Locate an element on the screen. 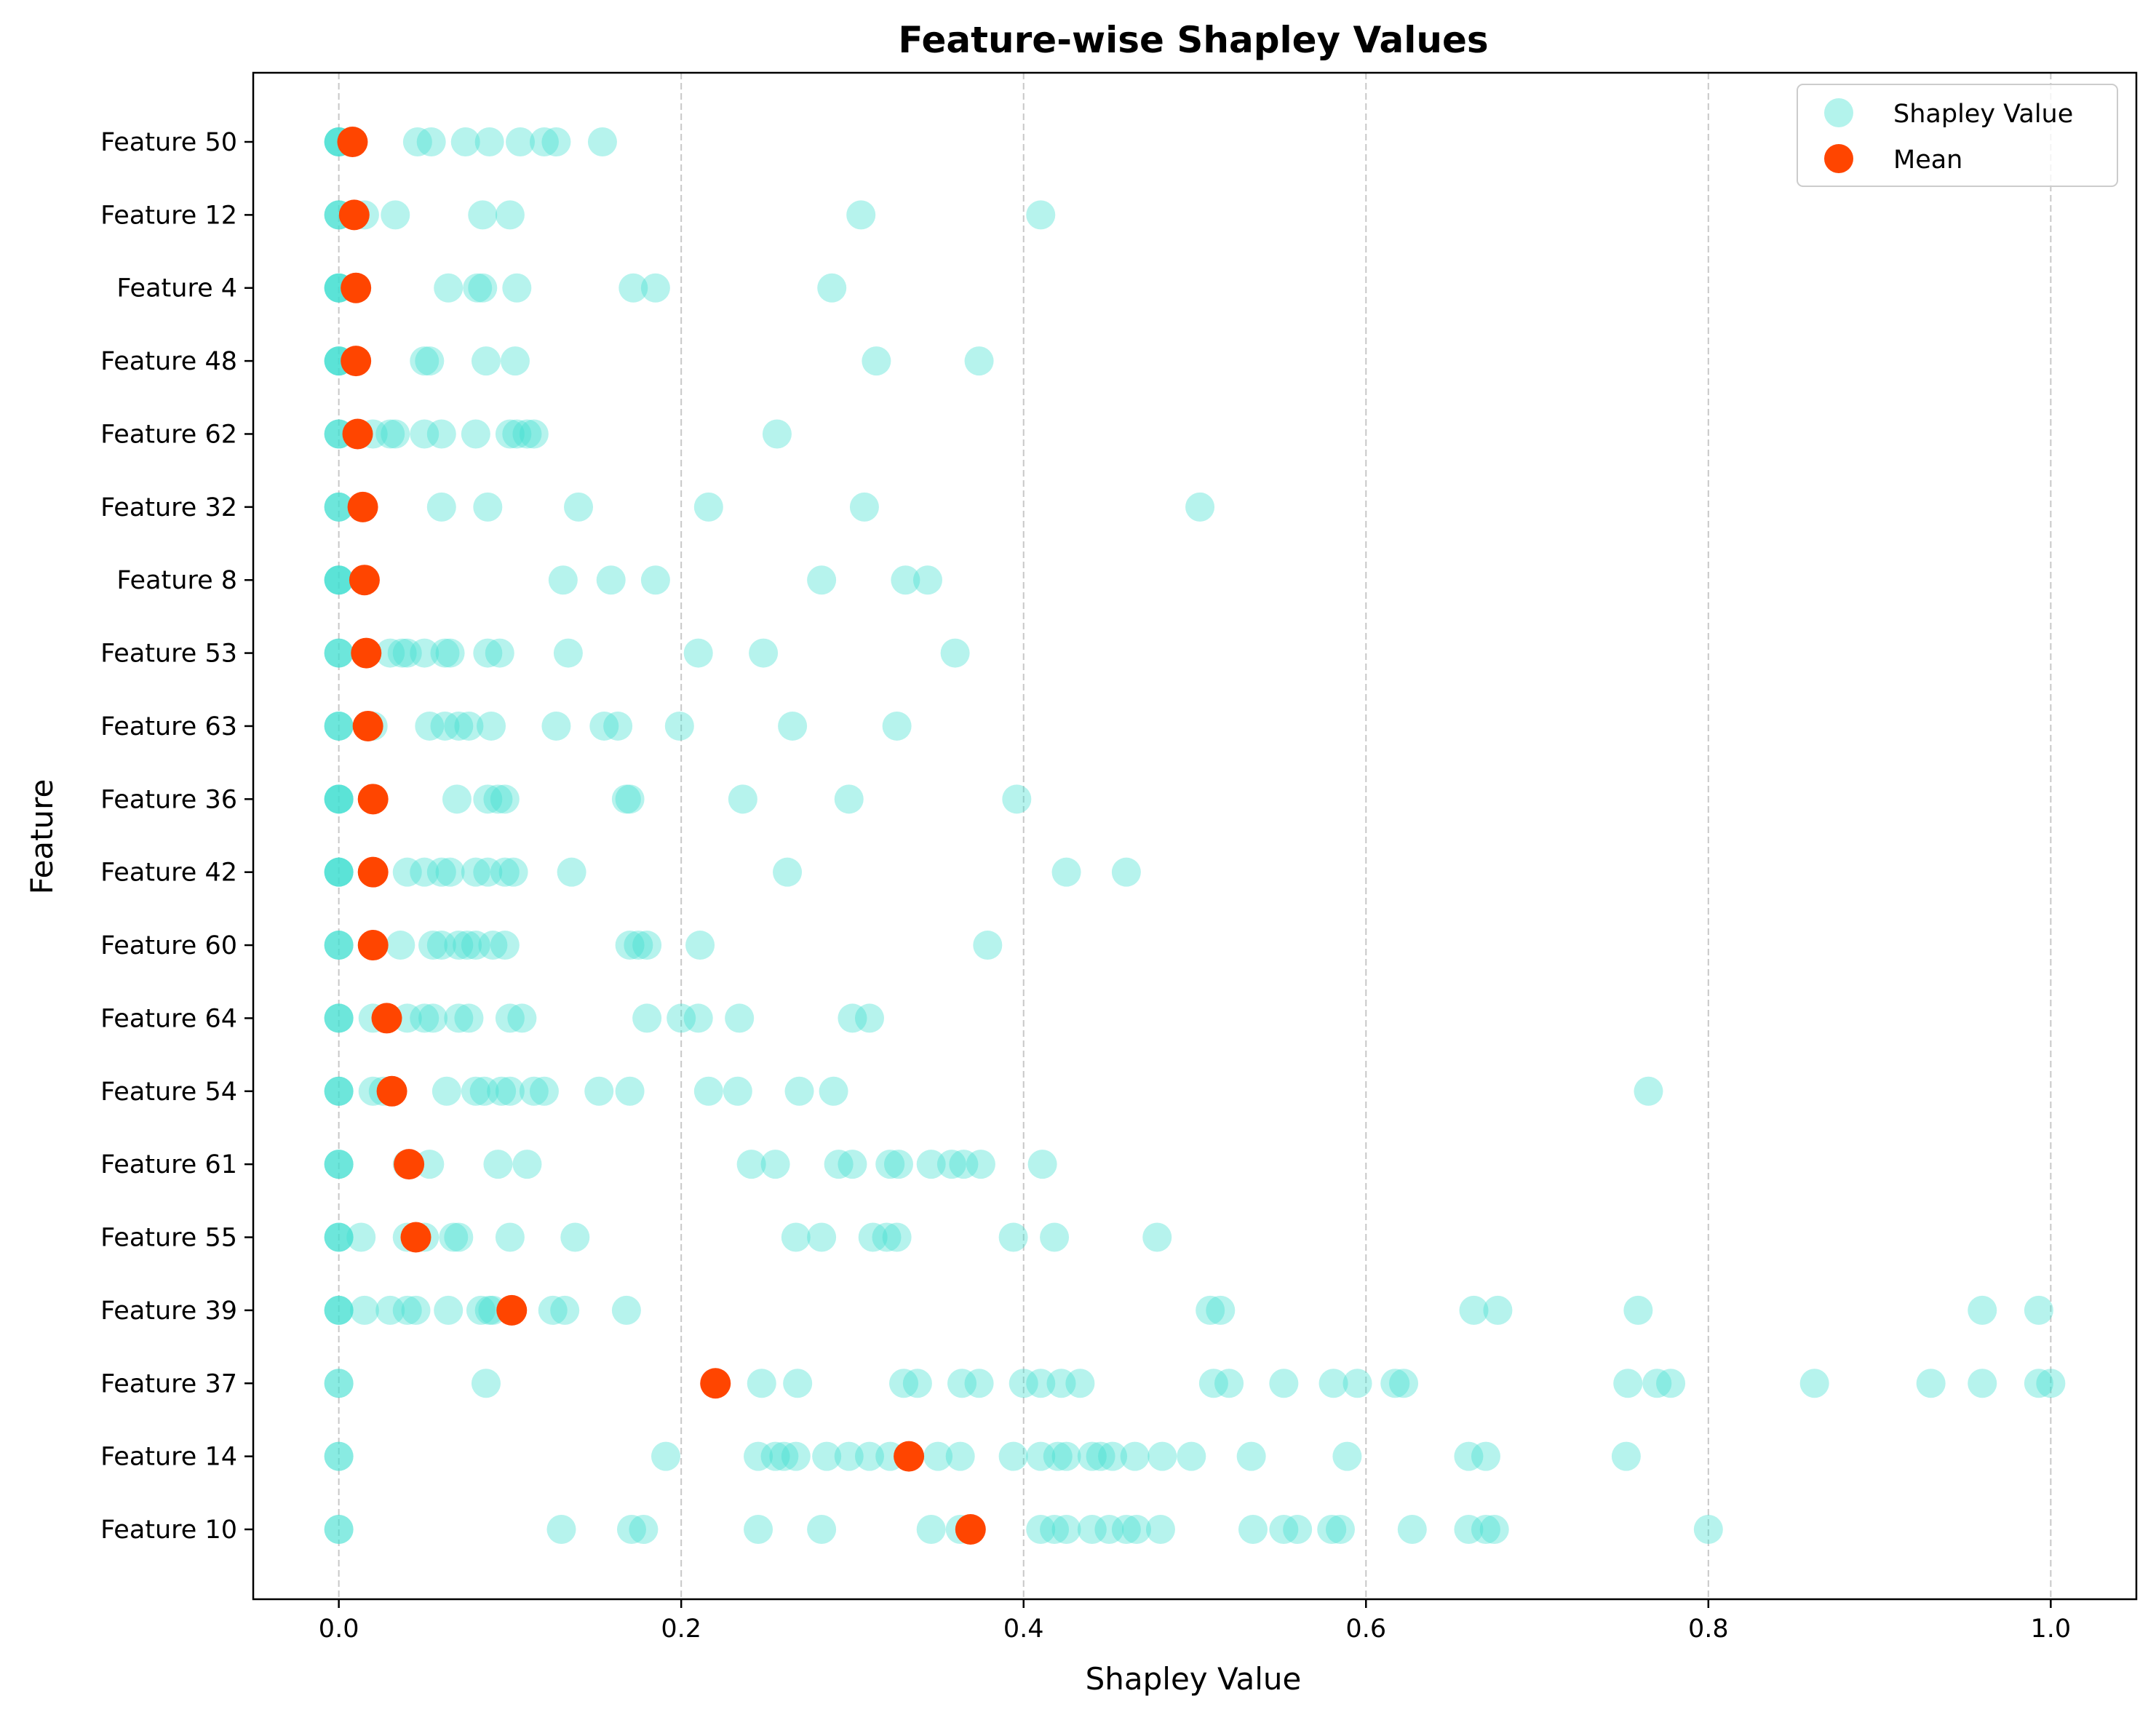  y-tick-label: Feature 55 is located at coordinates (169, 1239).